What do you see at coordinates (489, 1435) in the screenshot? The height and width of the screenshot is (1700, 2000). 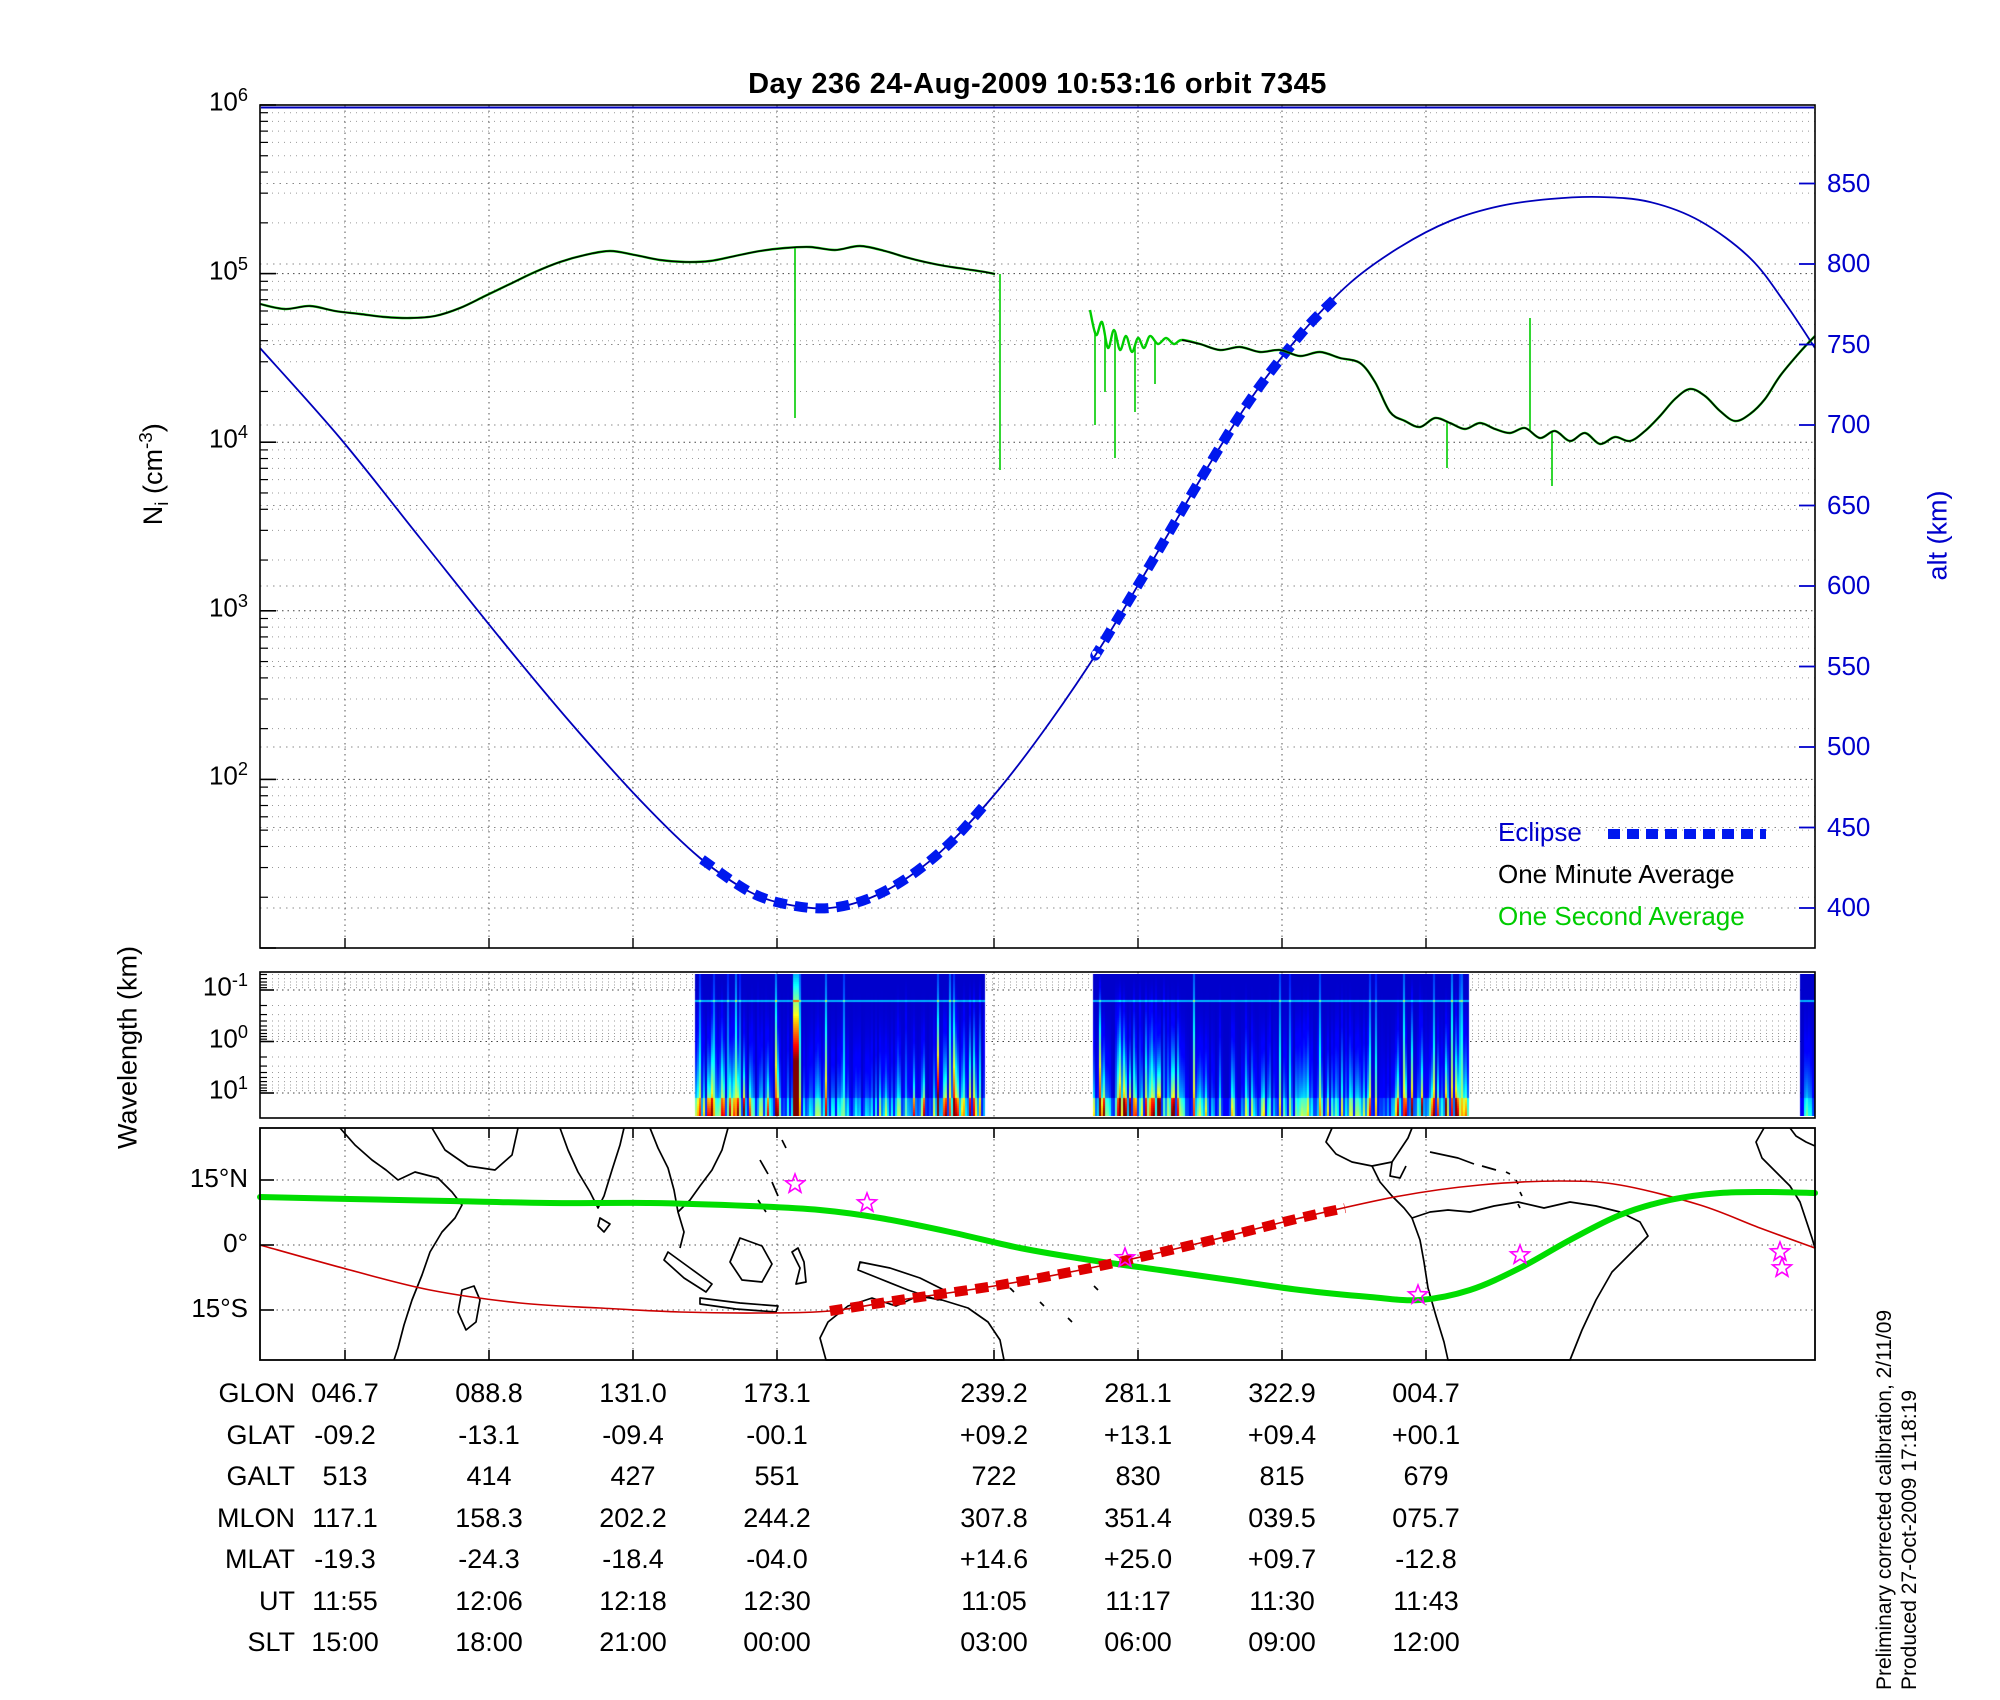 I see `table-cell: -13.1` at bounding box center [489, 1435].